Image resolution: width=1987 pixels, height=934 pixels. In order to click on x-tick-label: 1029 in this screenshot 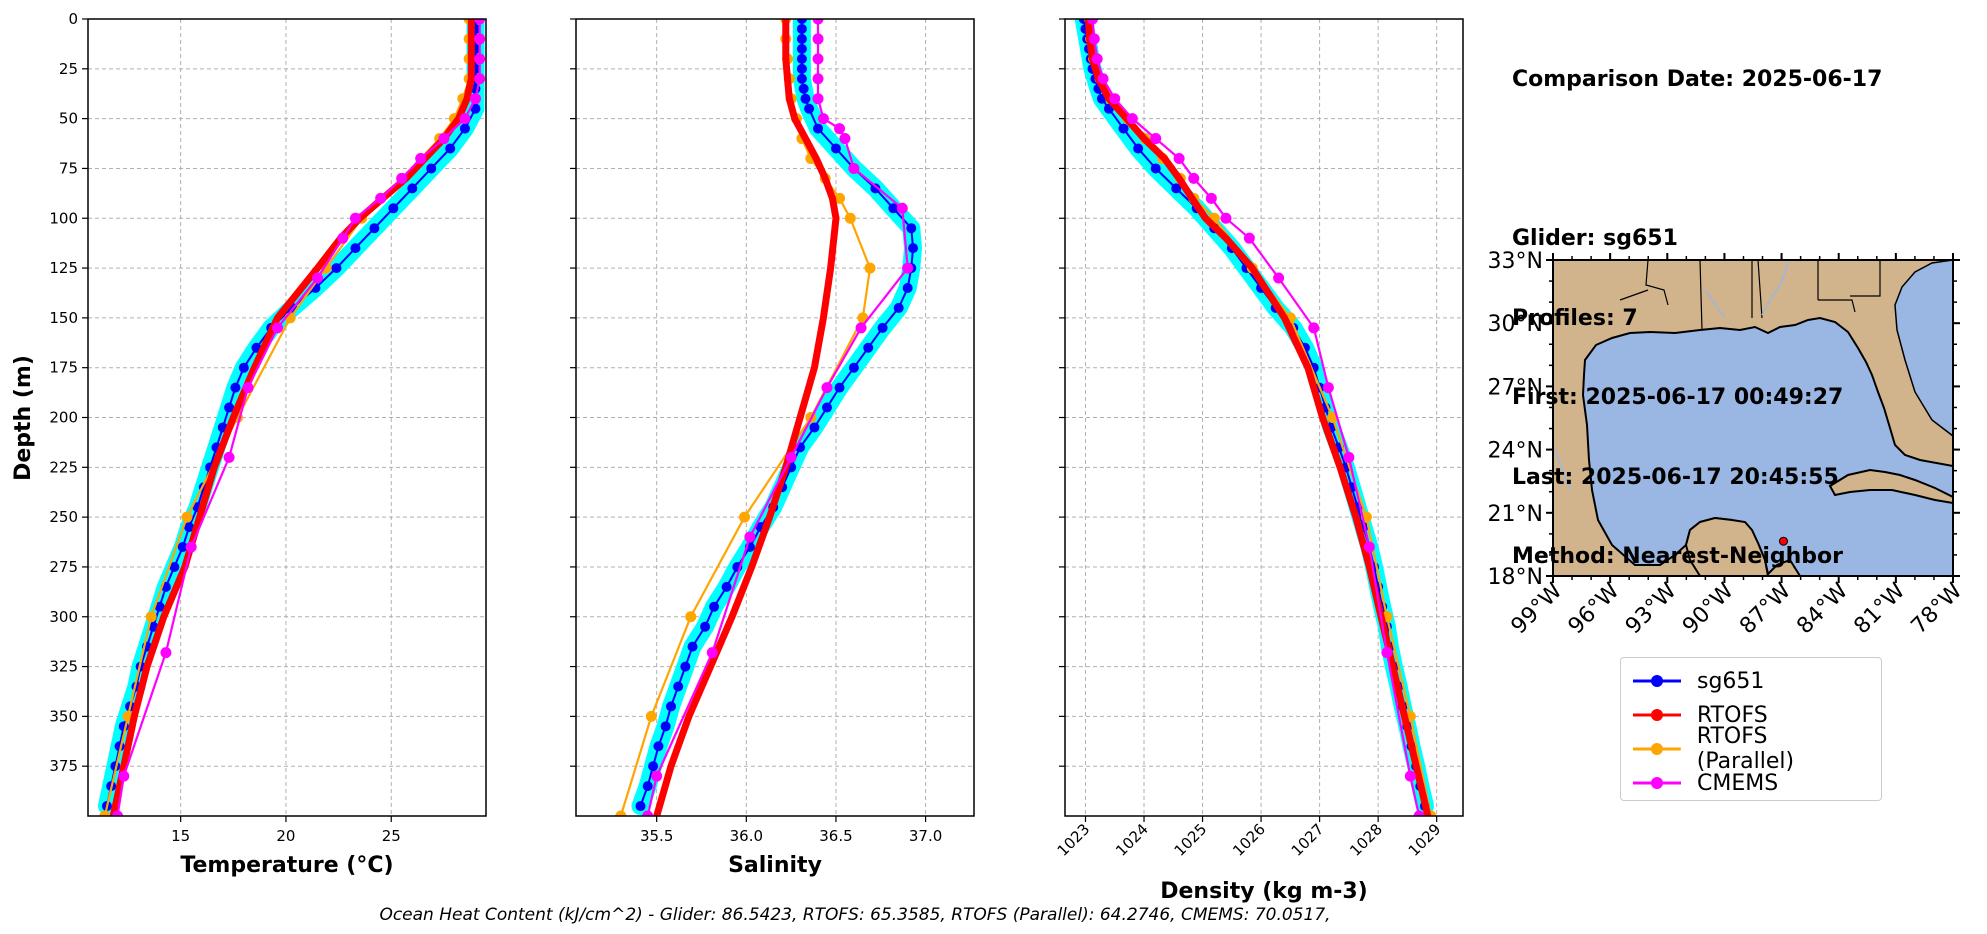, I will do `click(1425, 840)`.